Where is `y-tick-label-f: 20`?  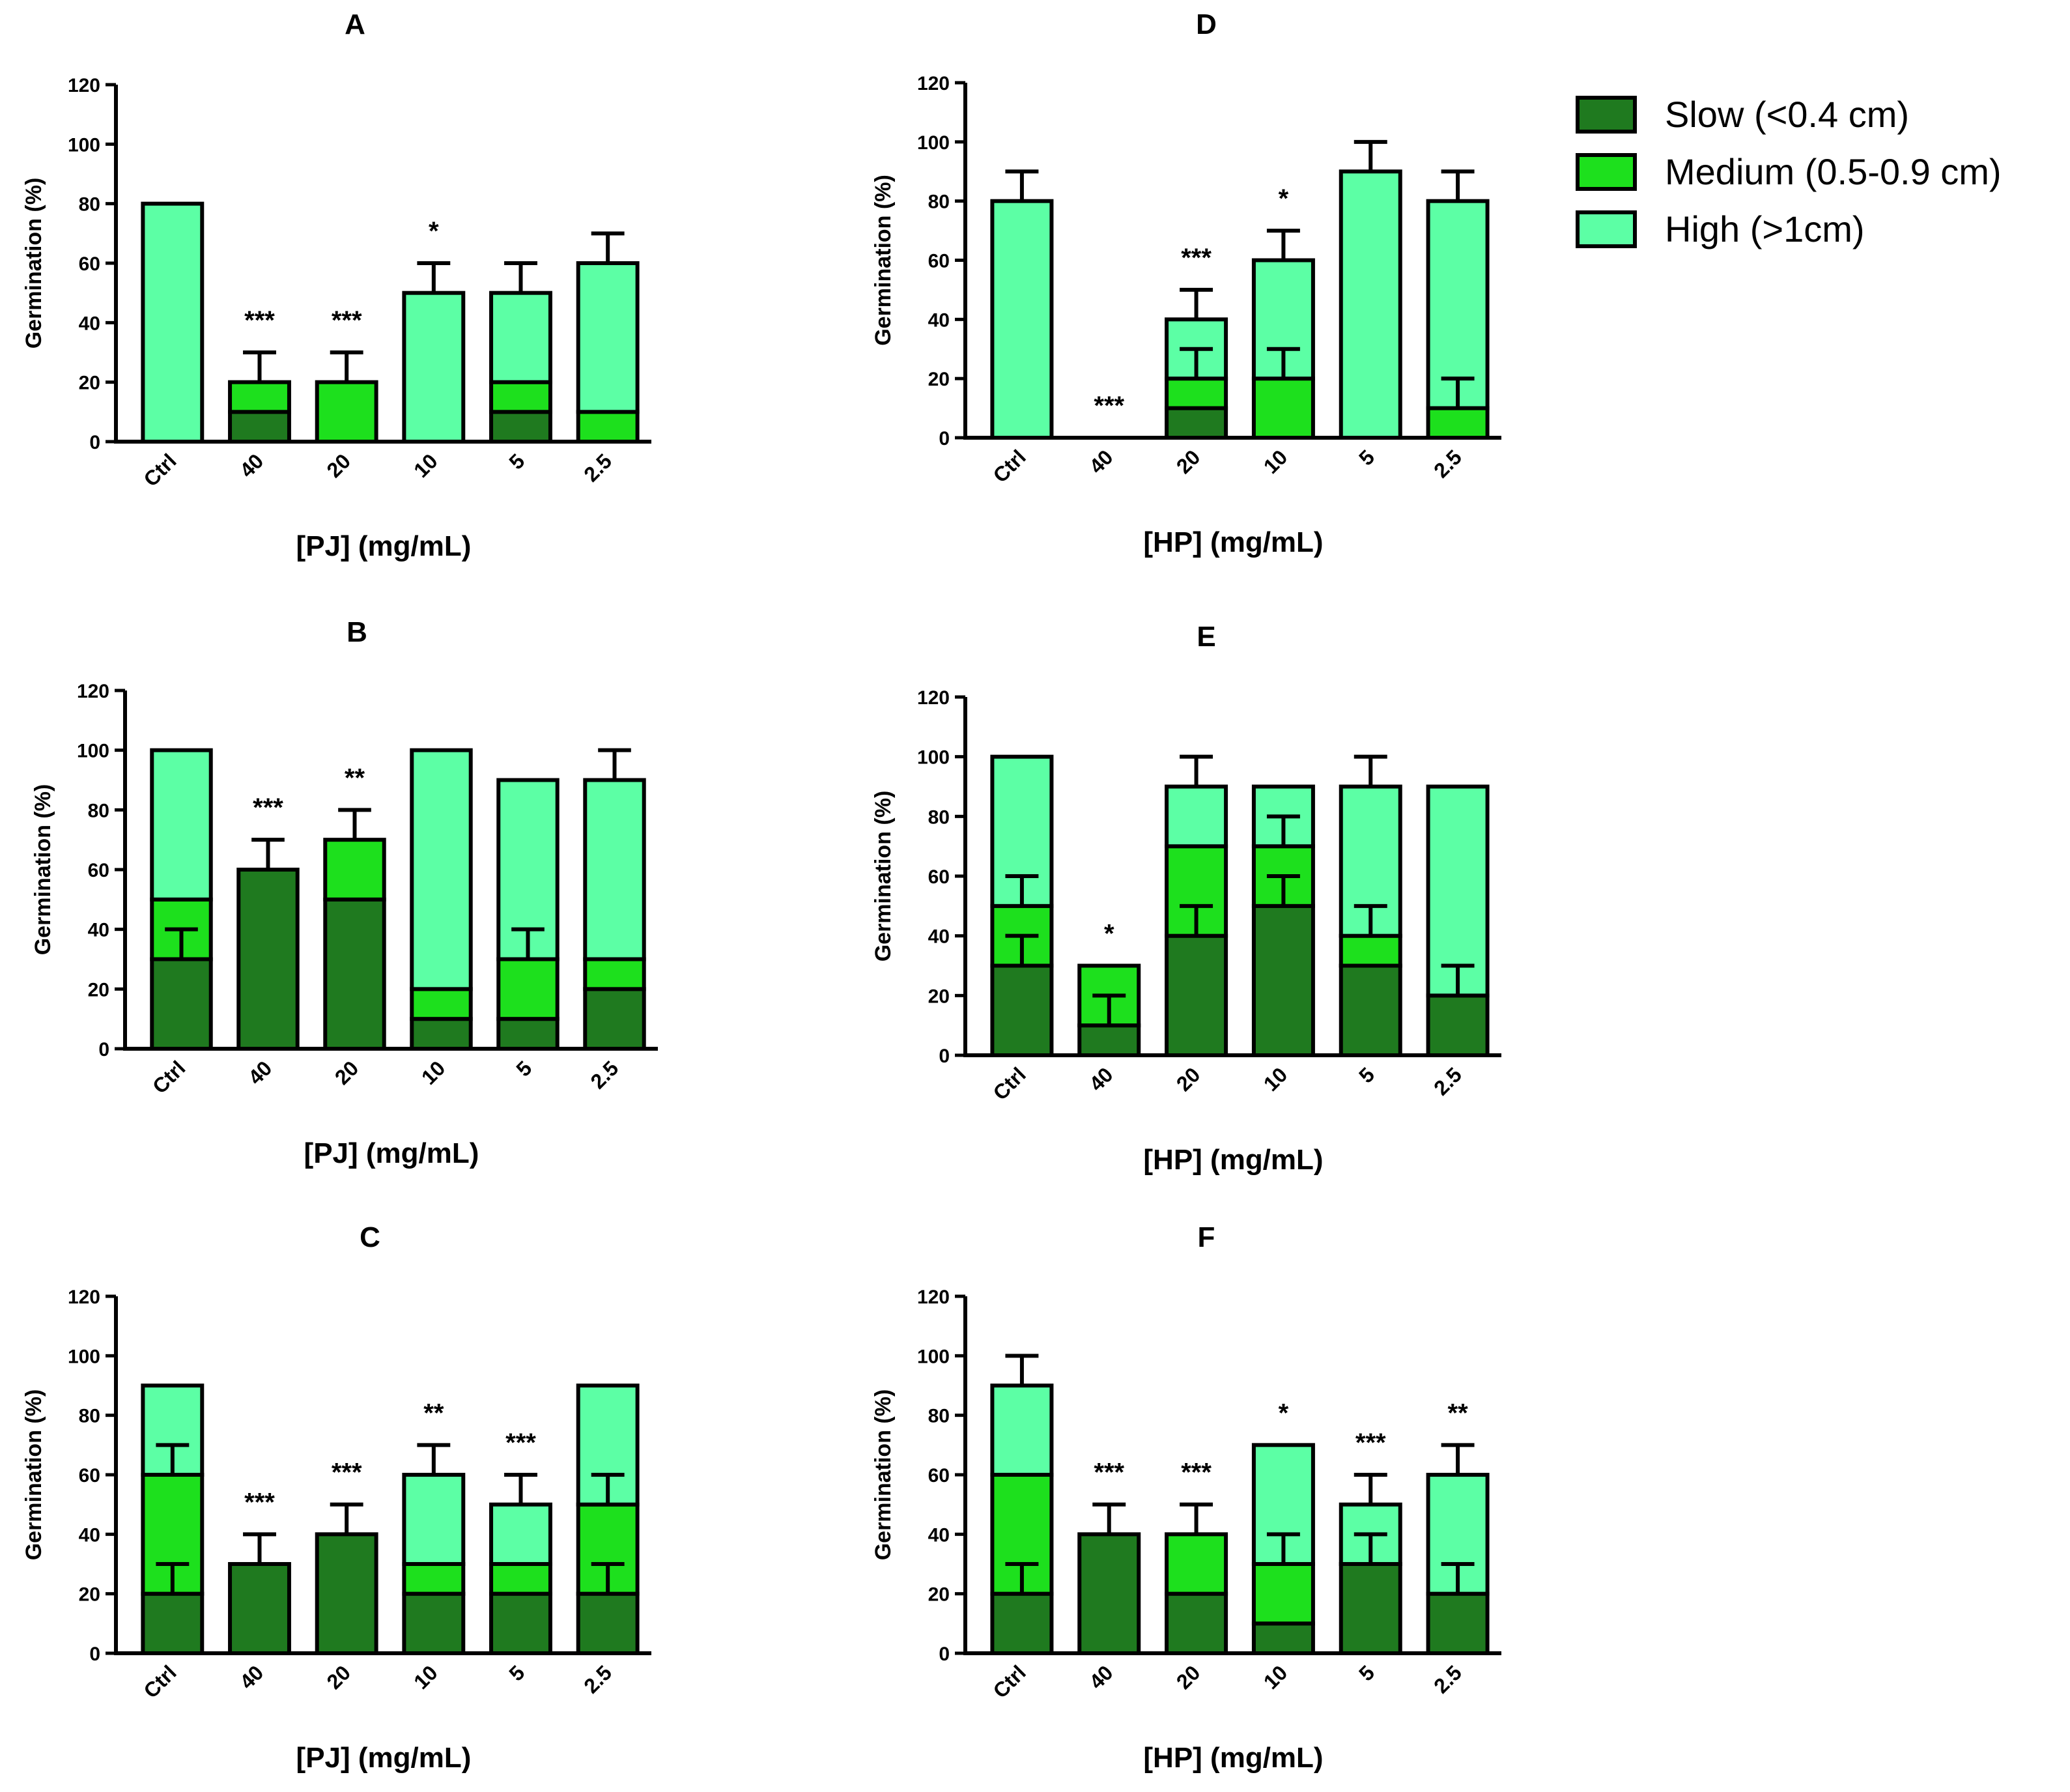
y-tick-label-f: 20 is located at coordinates (939, 1595).